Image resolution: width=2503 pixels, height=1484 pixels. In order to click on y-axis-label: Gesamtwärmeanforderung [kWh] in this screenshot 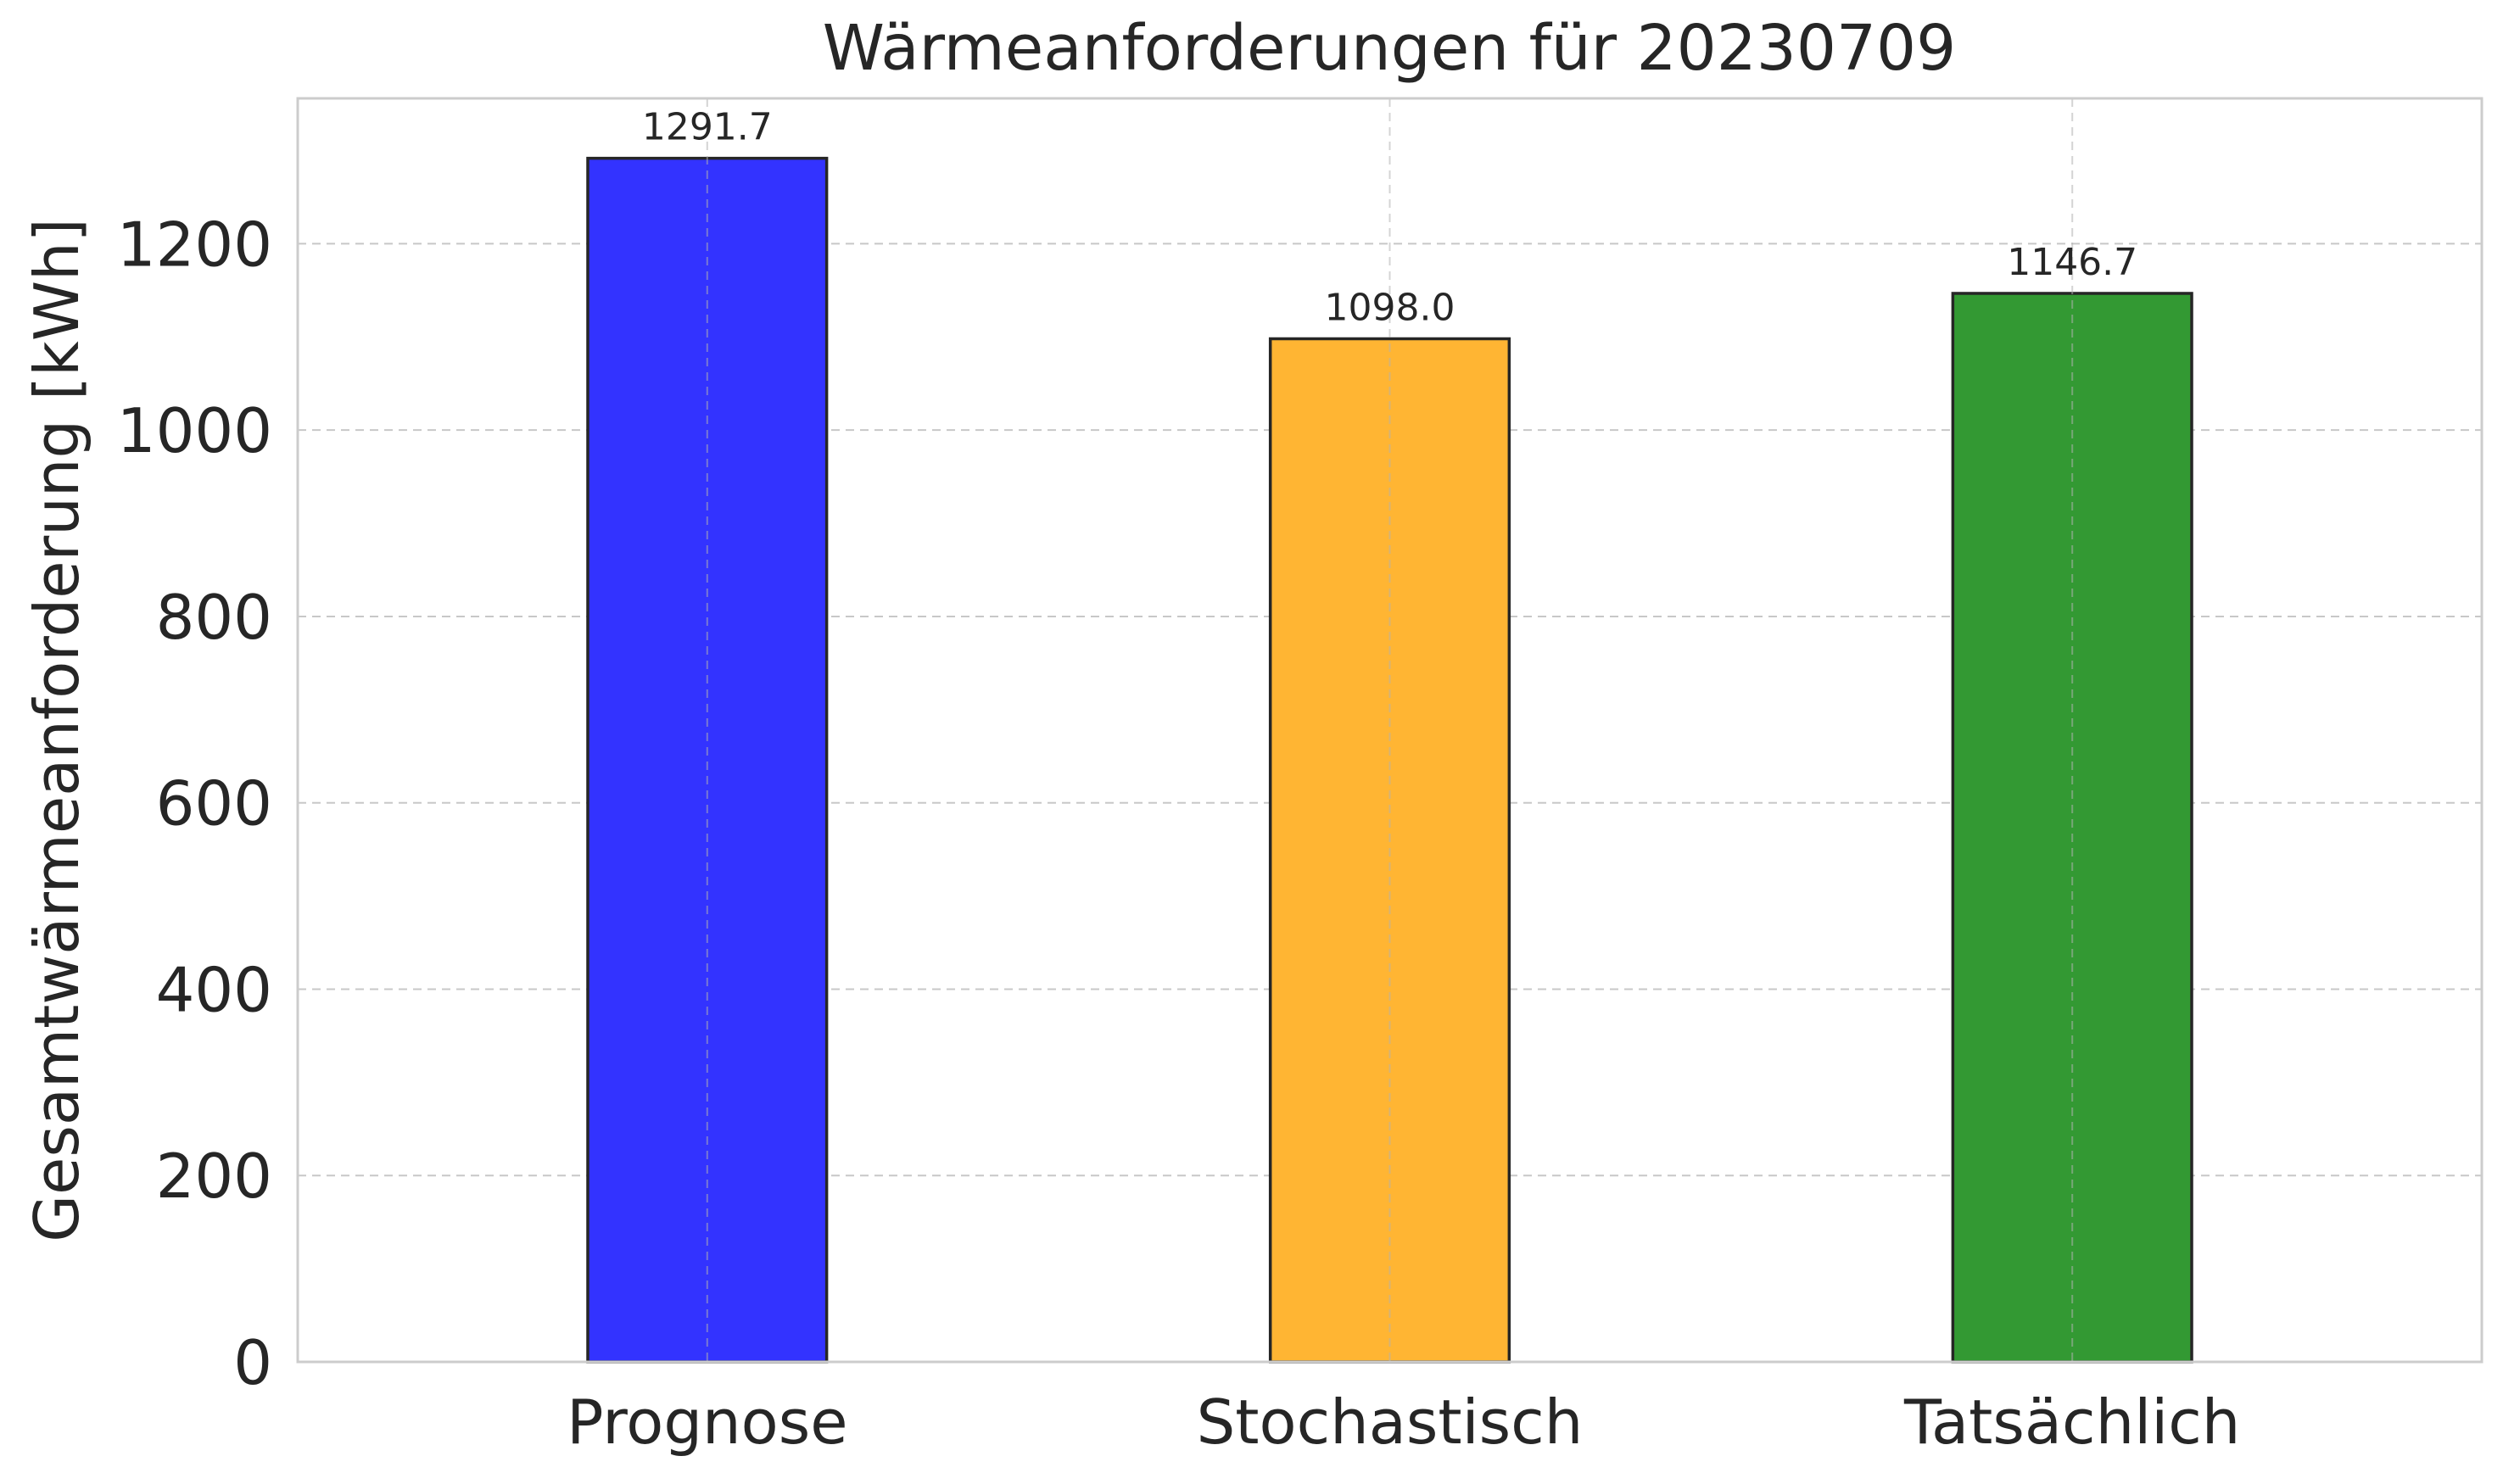, I will do `click(56, 730)`.